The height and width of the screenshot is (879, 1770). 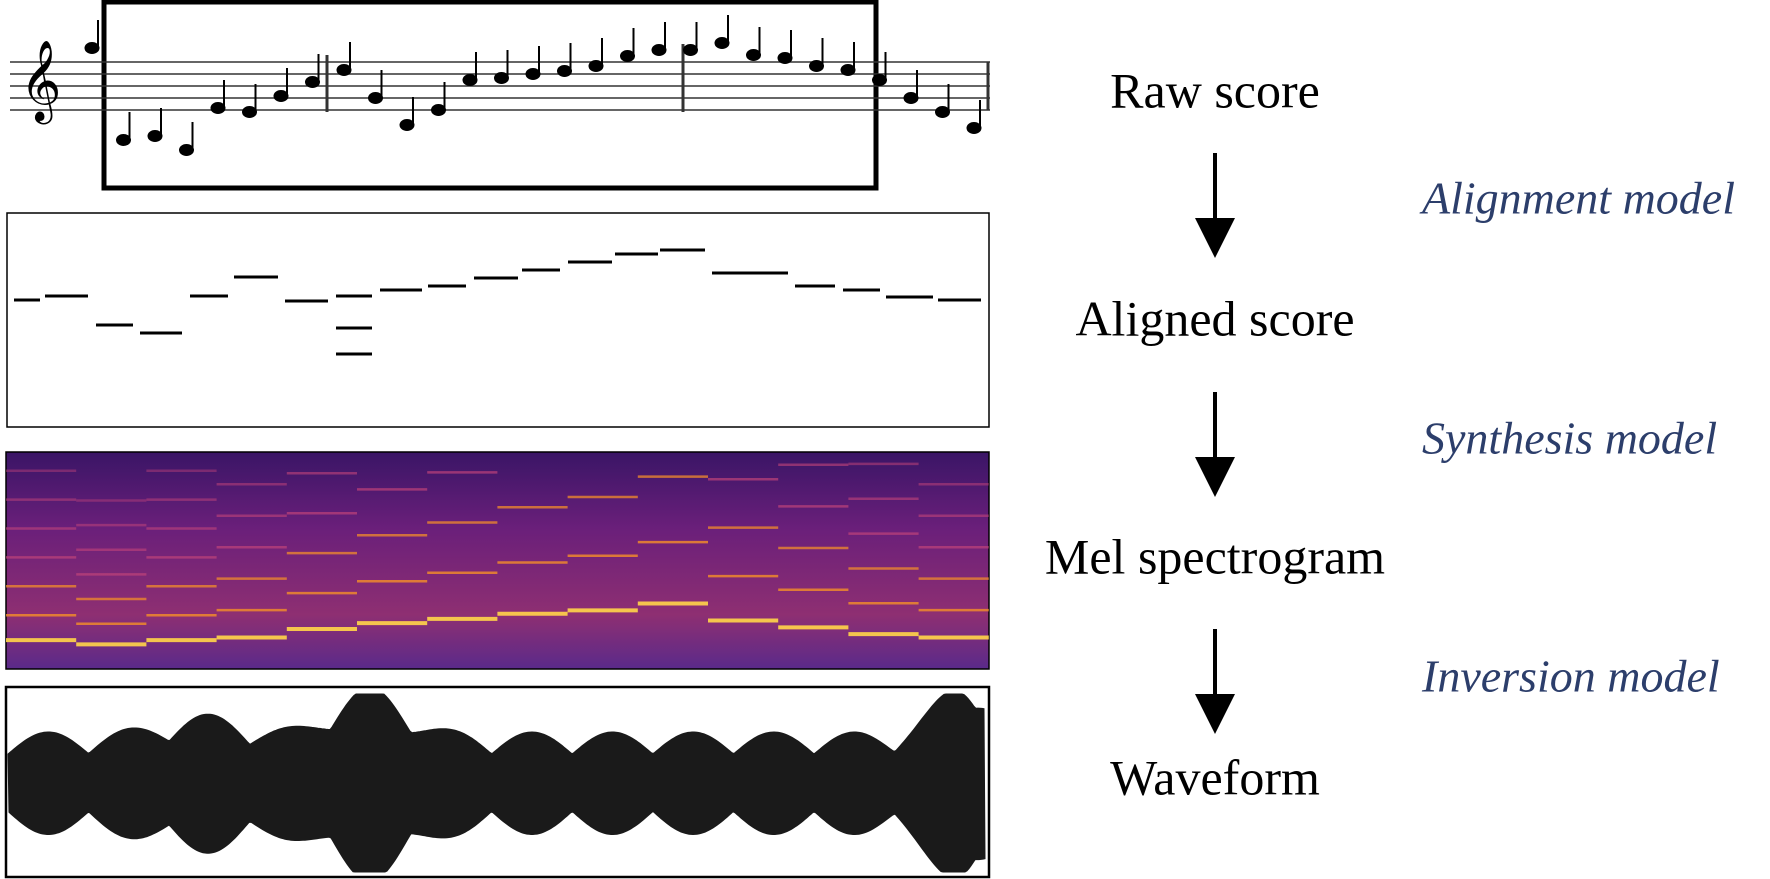 I want to click on stage-label: Waveform, so click(x=1215, y=777).